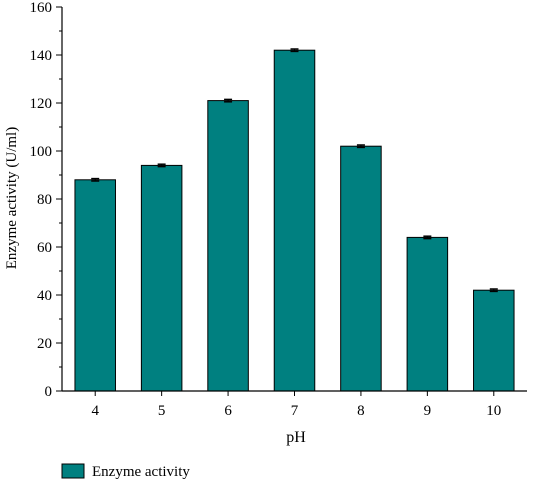  Describe the element at coordinates (44, 200) in the screenshot. I see `y-tick-label: 80` at that location.